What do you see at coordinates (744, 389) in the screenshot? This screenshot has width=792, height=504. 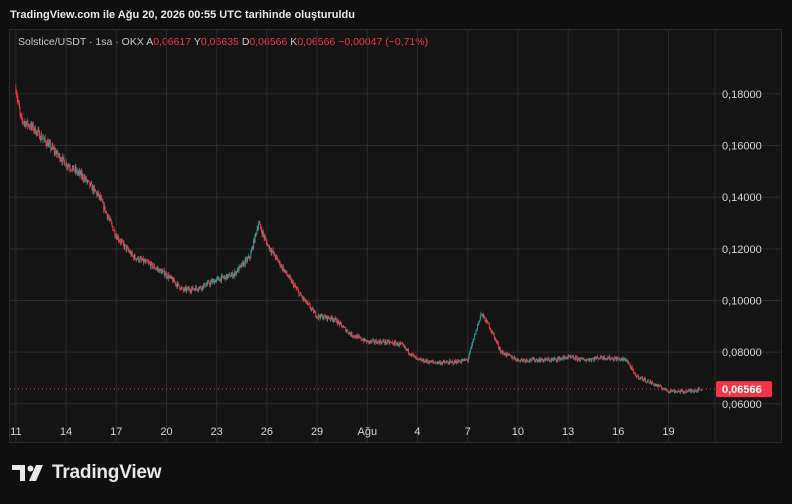 I see `last-price-tag: 0,06566` at bounding box center [744, 389].